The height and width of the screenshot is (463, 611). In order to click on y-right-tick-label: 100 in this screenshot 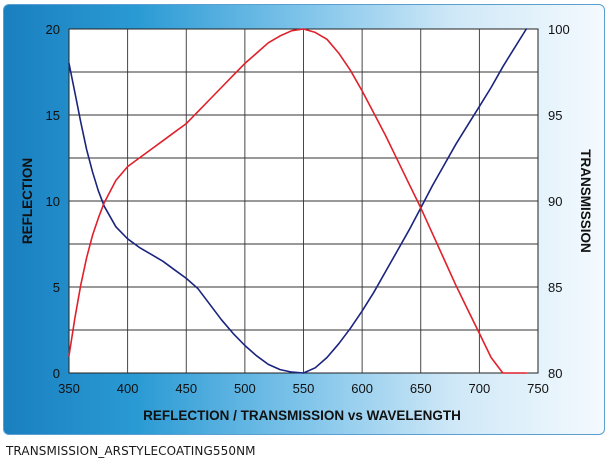, I will do `click(559, 29)`.